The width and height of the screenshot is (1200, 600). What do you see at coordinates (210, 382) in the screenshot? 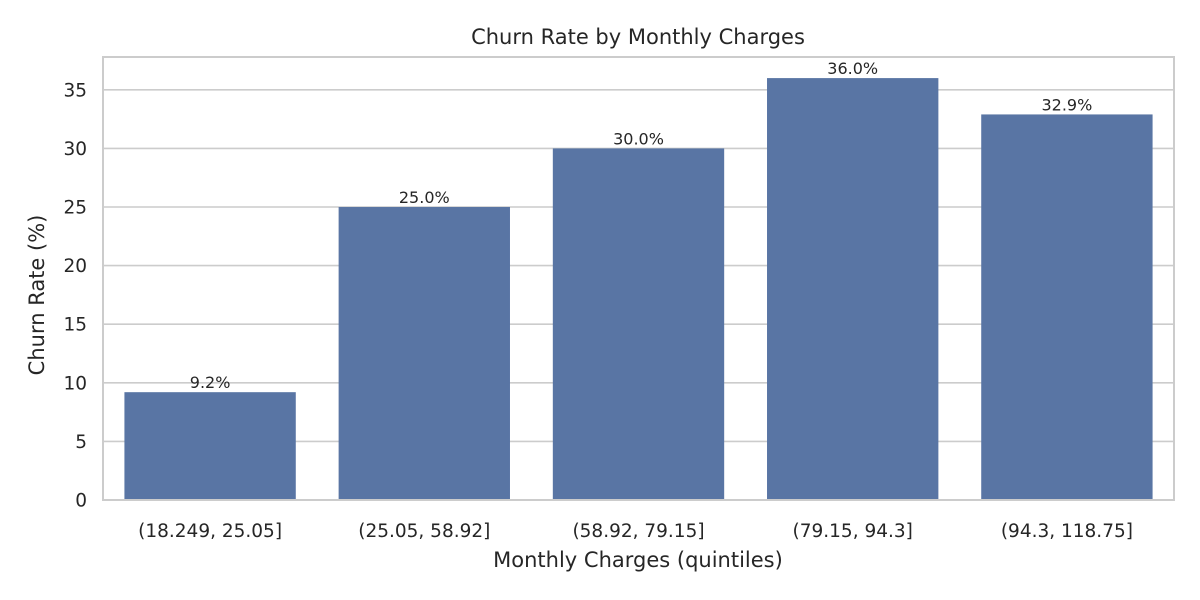
I see `data-label: 9.2%` at bounding box center [210, 382].